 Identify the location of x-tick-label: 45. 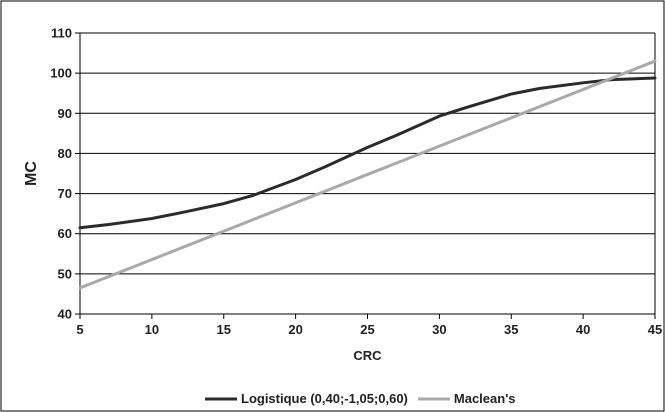
(655, 329).